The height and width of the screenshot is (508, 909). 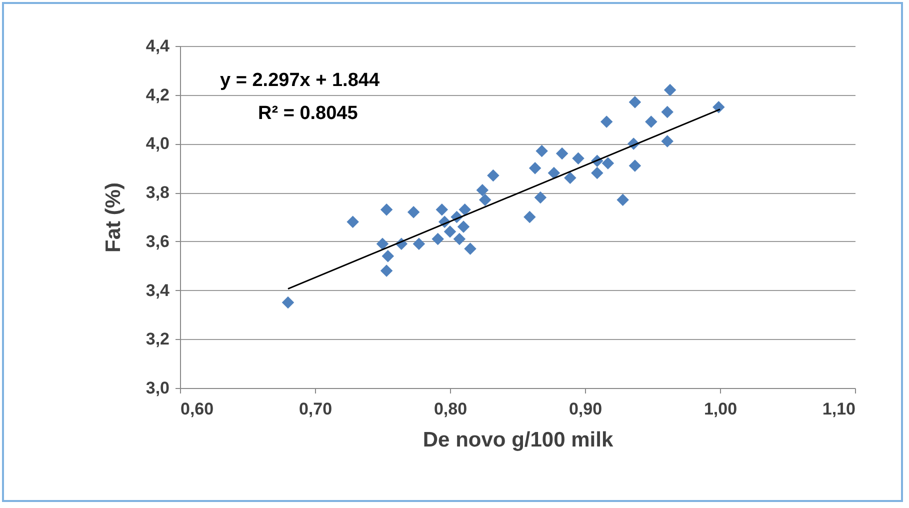 I want to click on y-tick-label: 3,6, so click(x=158, y=241).